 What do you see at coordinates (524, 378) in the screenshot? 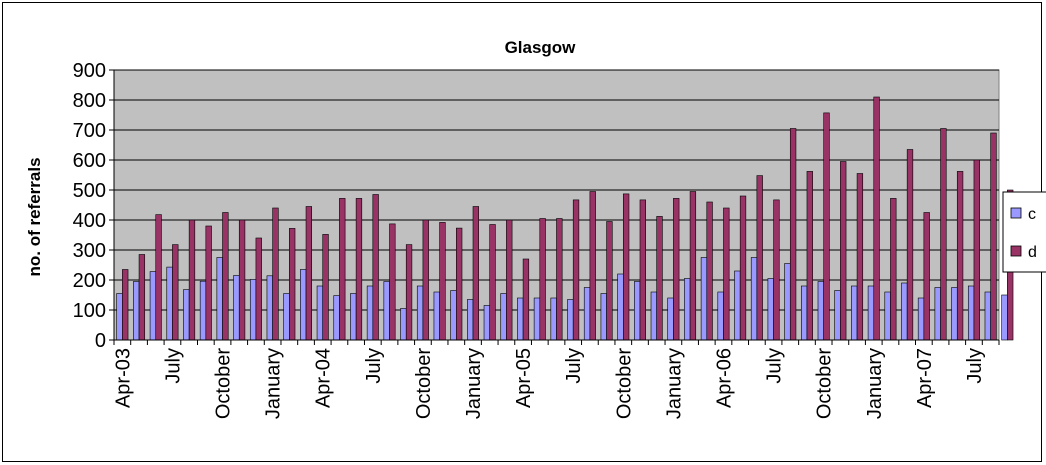
I see `x-tick-label: Apr-05` at bounding box center [524, 378].